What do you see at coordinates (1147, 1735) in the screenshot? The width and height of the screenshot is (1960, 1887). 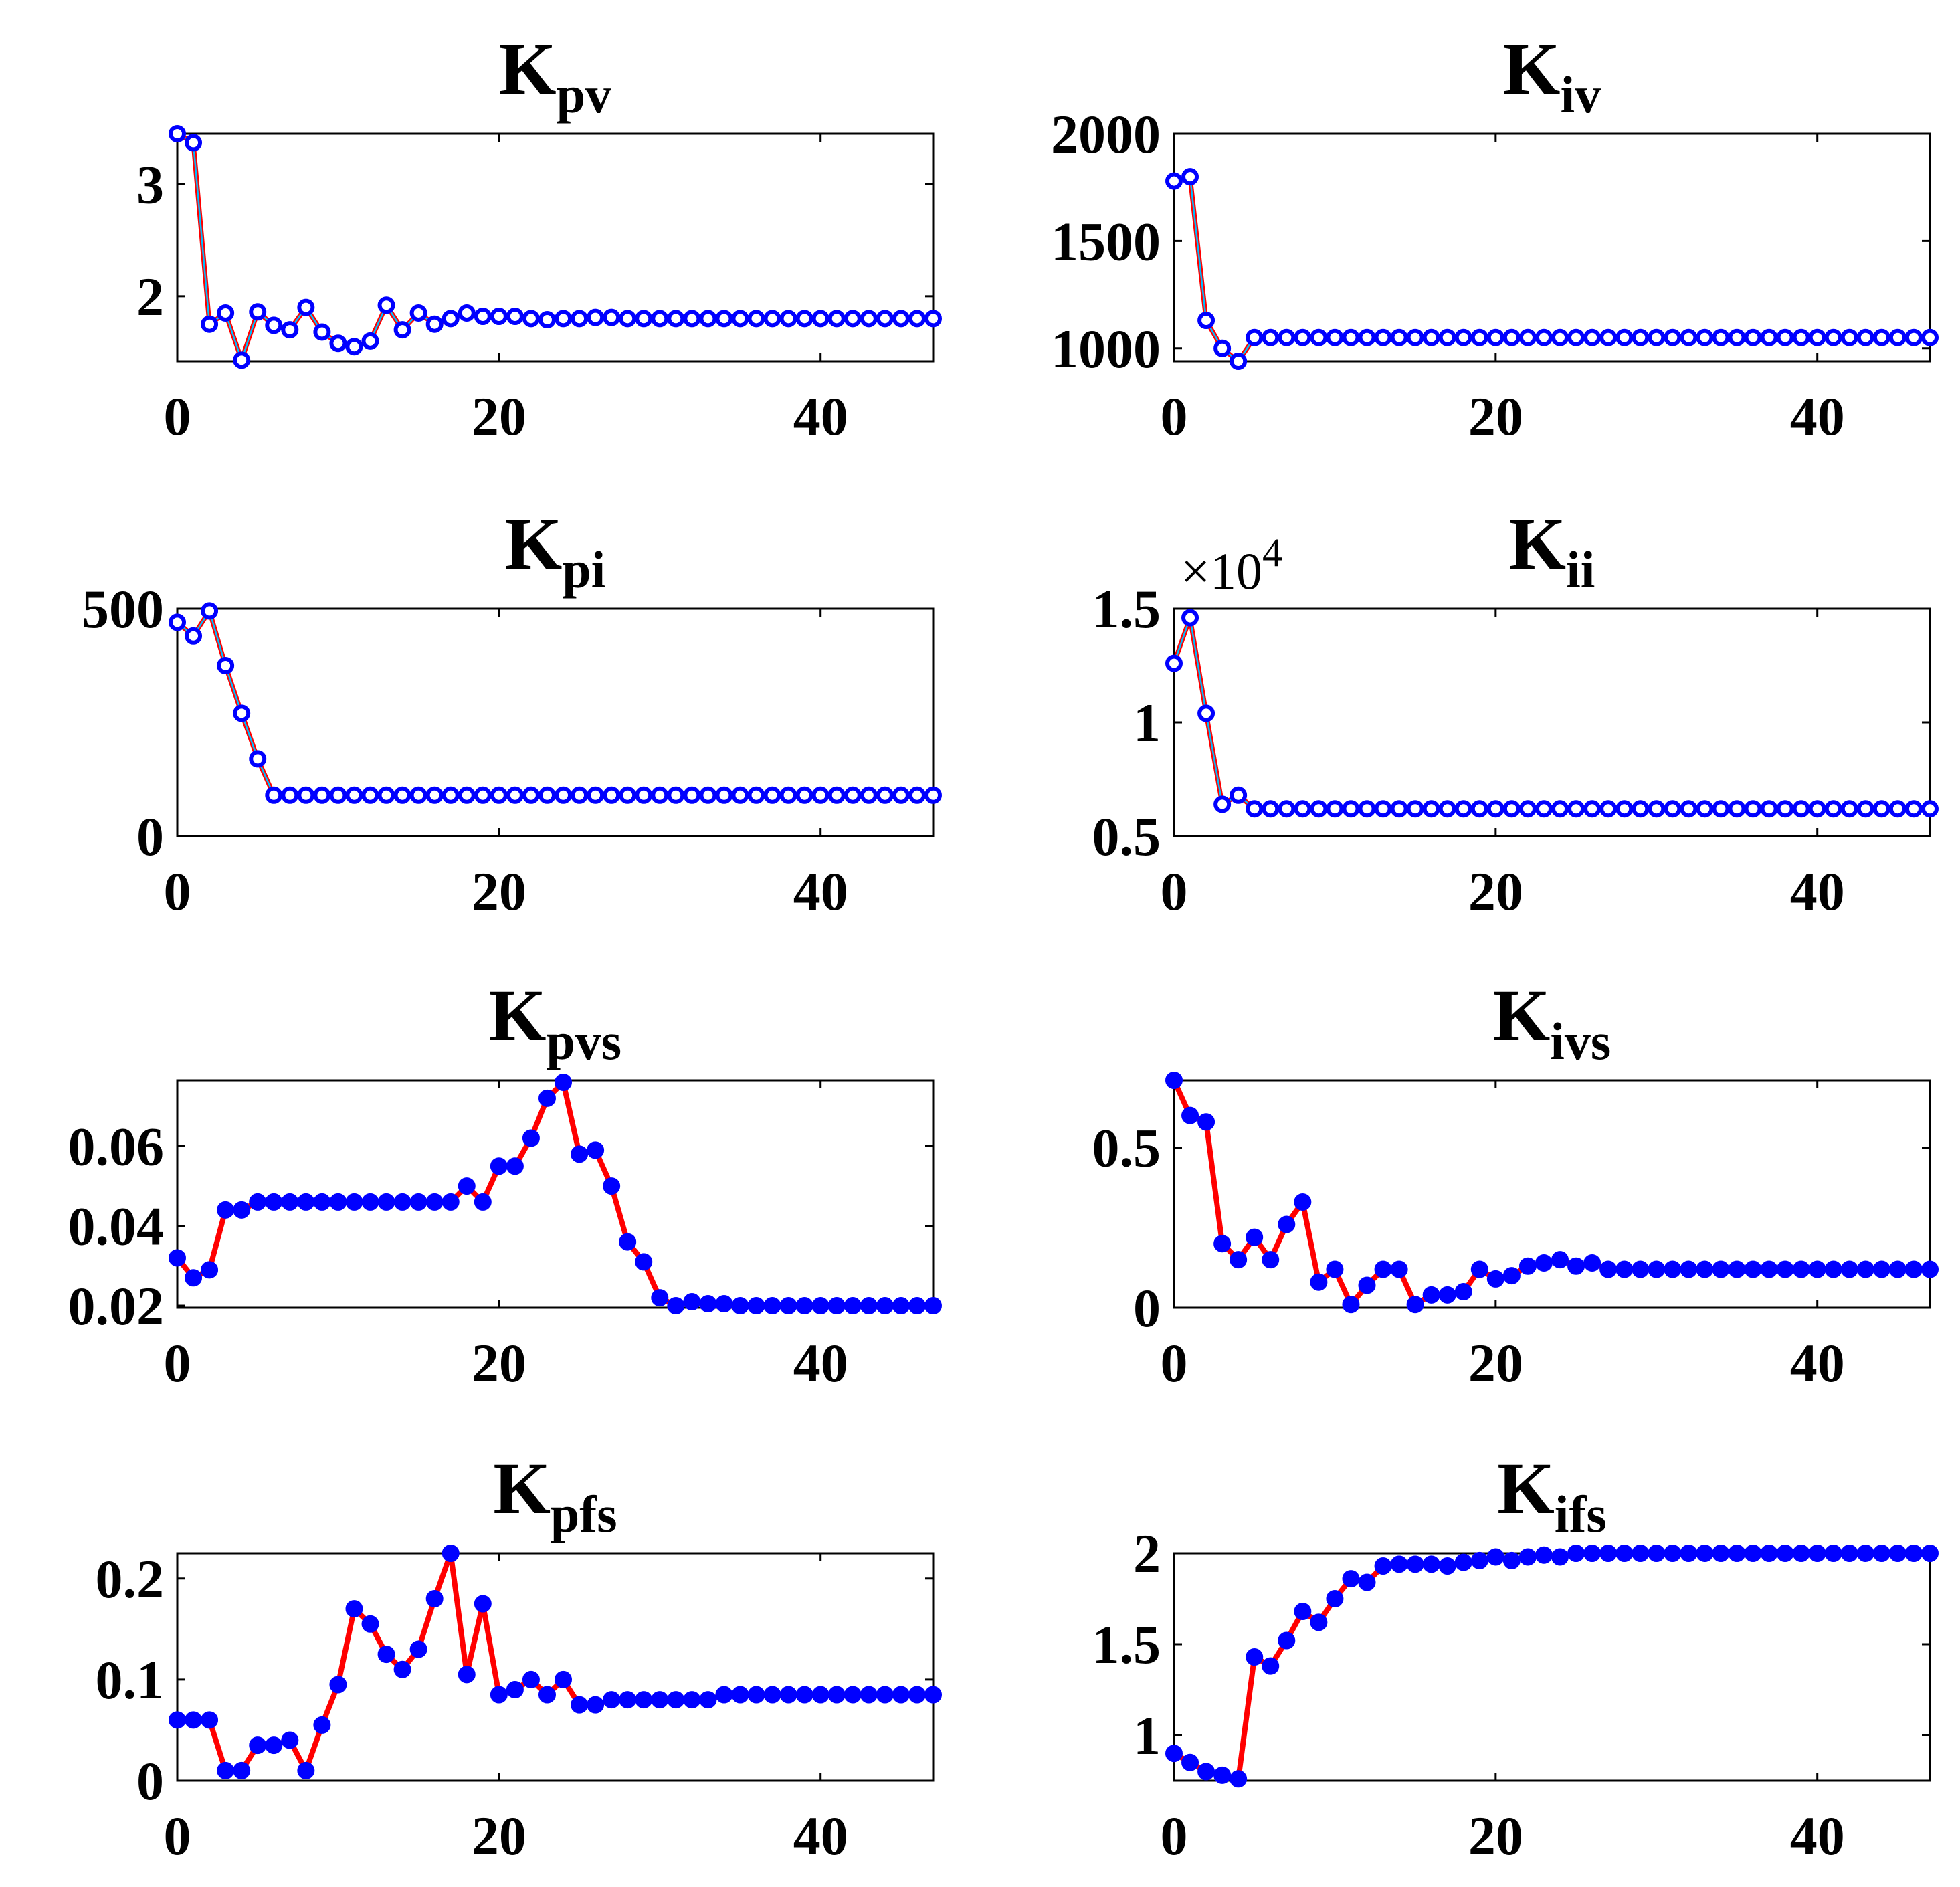 I see `y-tick-label: 1` at bounding box center [1147, 1735].